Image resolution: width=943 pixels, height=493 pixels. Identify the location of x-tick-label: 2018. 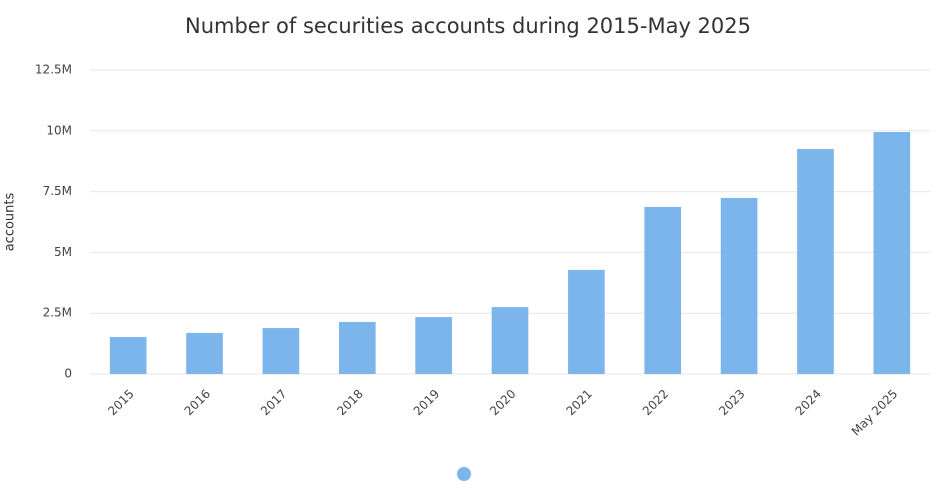
(349, 402).